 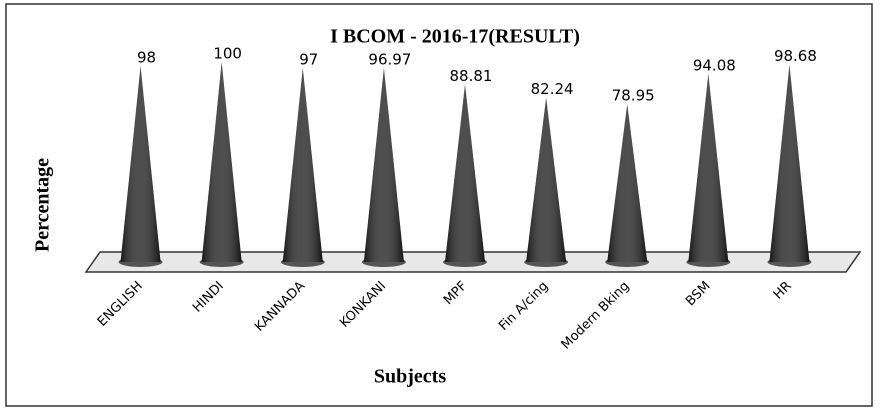 I want to click on value-label: 100, so click(x=227, y=54).